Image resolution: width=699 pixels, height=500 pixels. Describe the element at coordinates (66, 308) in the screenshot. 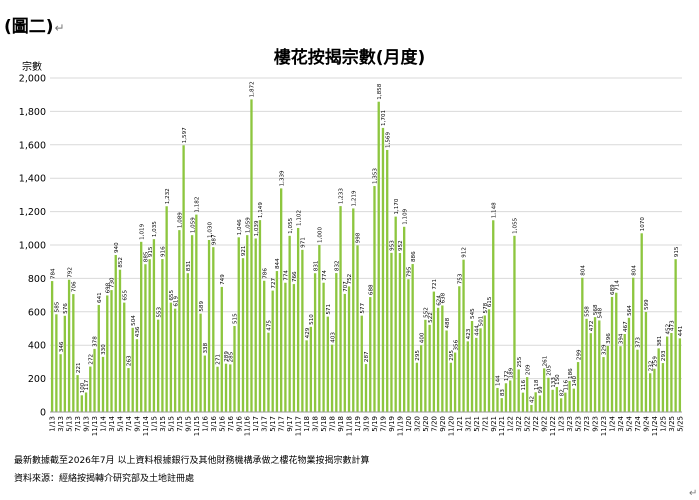

I see `value-label: 576` at that location.